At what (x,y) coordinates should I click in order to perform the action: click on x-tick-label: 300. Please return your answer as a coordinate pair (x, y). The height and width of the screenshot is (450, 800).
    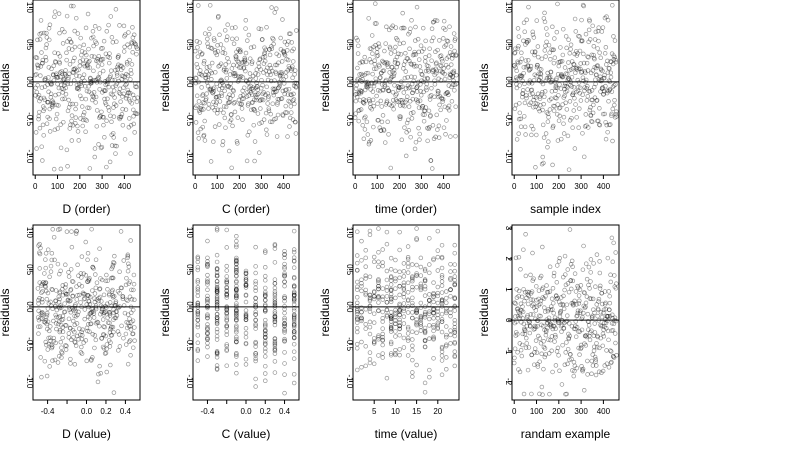
    Looking at the image, I should click on (422, 186).